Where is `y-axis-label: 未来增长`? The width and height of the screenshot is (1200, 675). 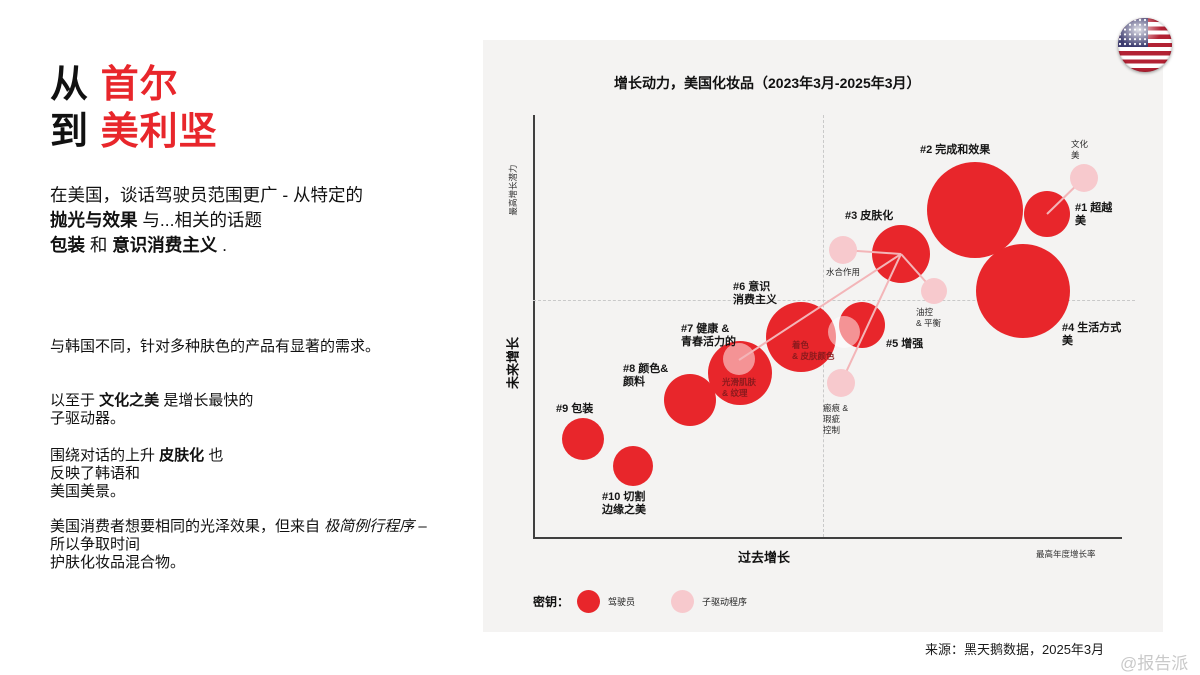
y-axis-label: 未来增长 is located at coordinates (513, 363).